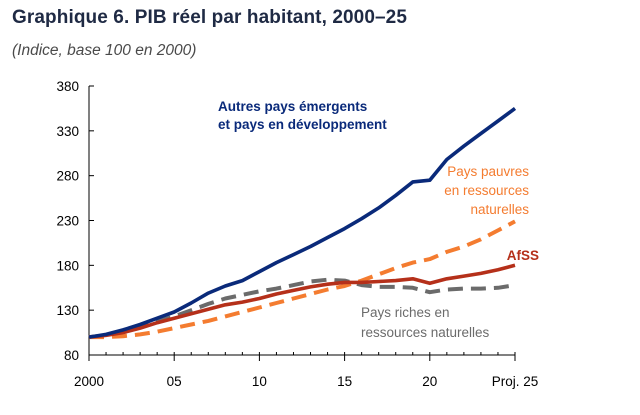 Image resolution: width=640 pixels, height=415 pixels. What do you see at coordinates (429, 381) in the screenshot?
I see `x-tick-label: 20` at bounding box center [429, 381].